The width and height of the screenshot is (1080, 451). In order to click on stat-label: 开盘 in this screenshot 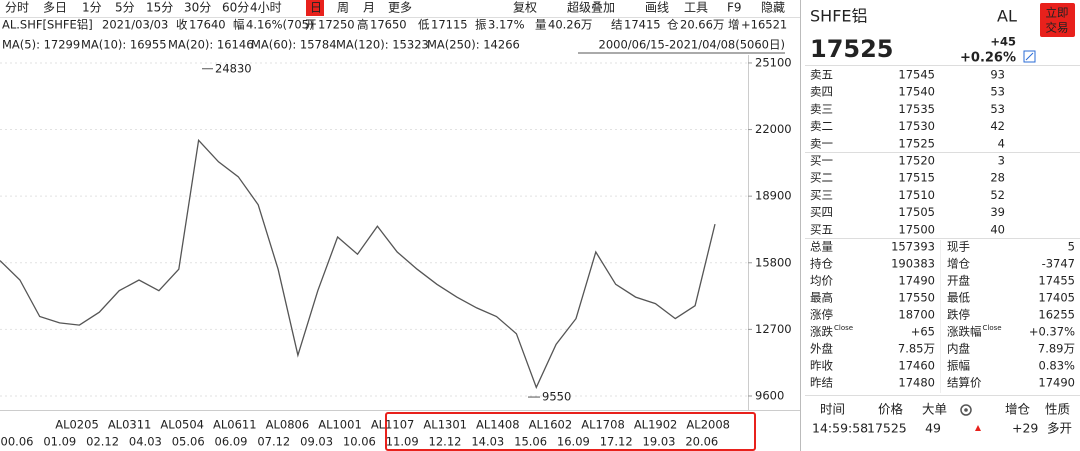, I will do `click(958, 281)`.